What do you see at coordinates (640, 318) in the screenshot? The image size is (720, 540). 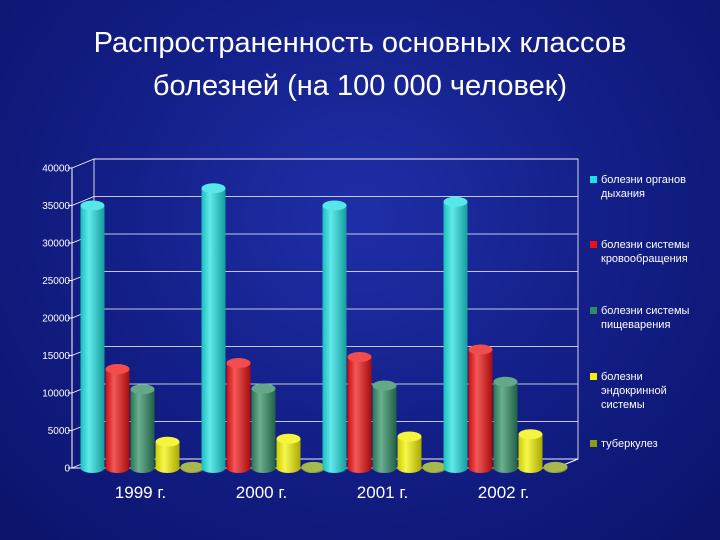 I see `legend-item: болезни системы пищеварения` at bounding box center [640, 318].